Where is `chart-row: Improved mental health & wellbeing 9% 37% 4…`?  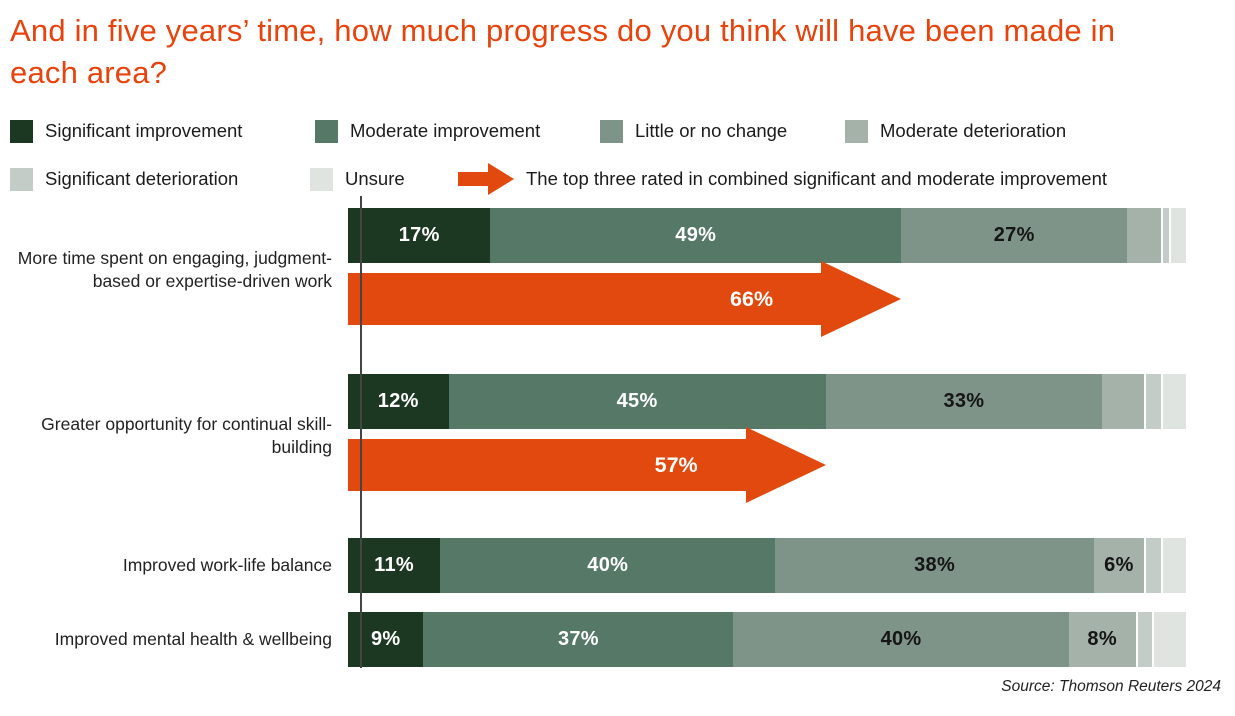
chart-row: Improved mental health & wellbeing 9% 37% 4… is located at coordinates (617, 640).